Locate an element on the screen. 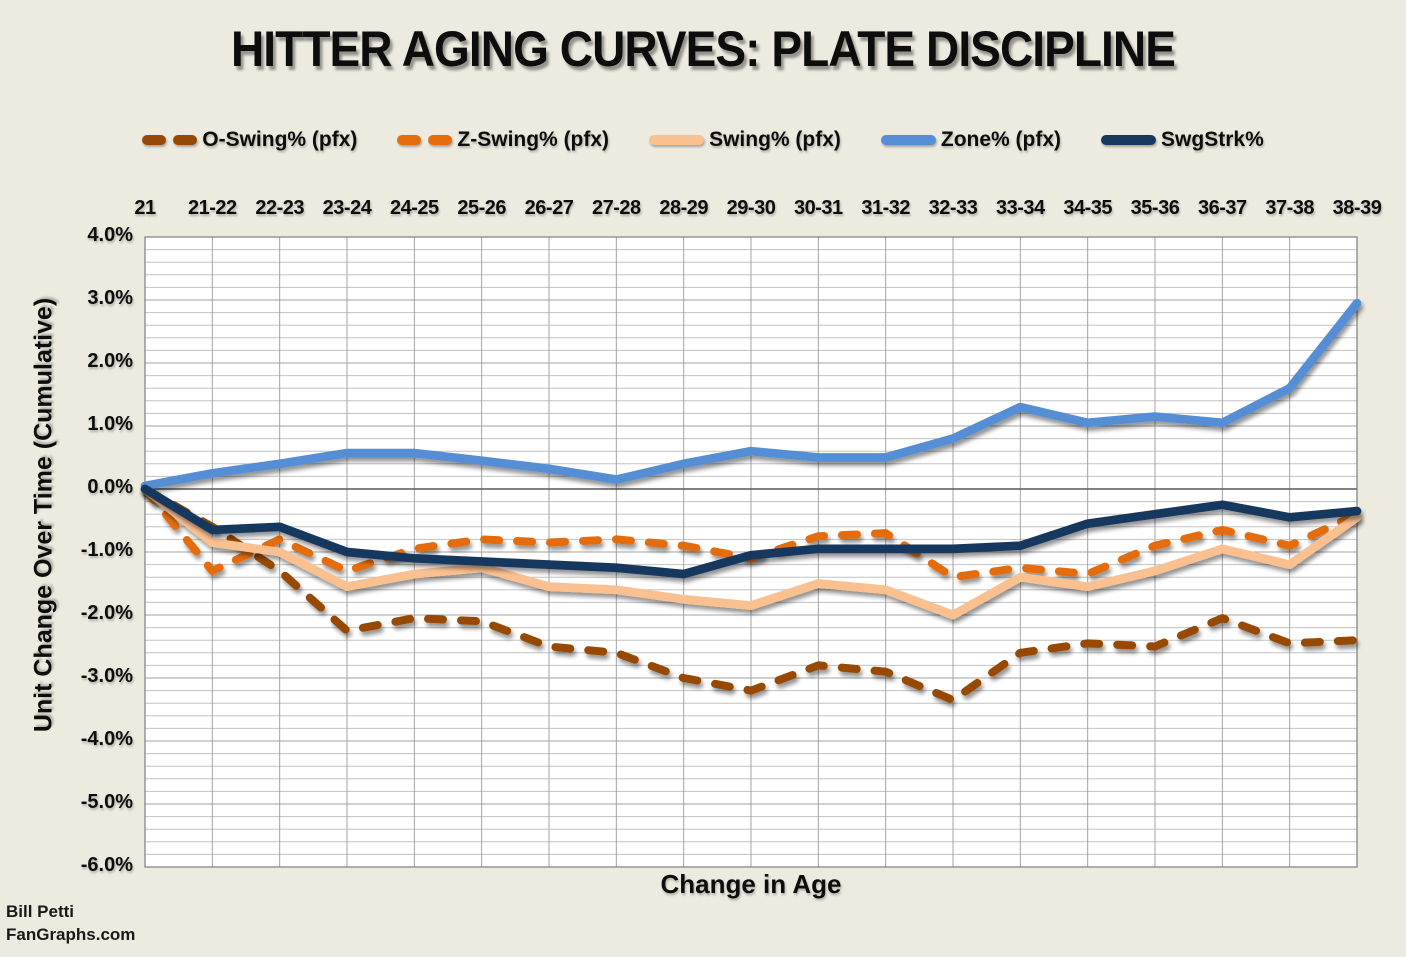  series-line-swing-pfx is located at coordinates (751, 552).